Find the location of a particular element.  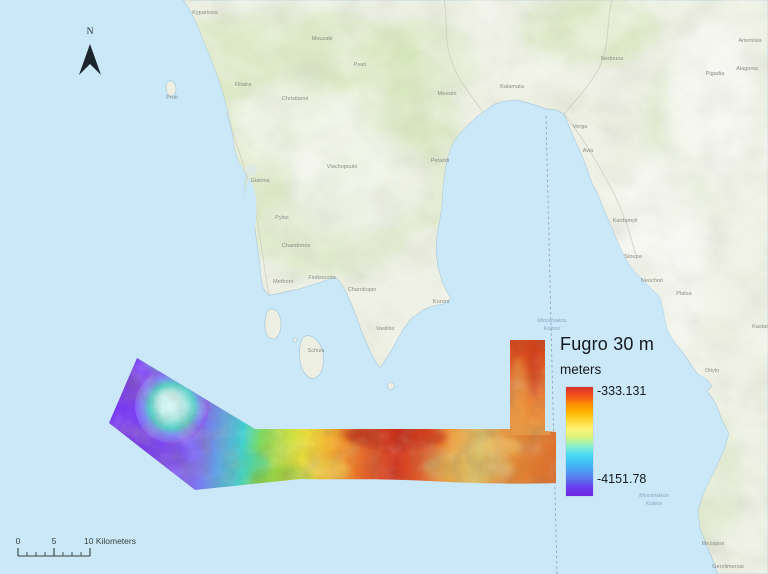

map-label: Koroni is located at coordinates (441, 302).